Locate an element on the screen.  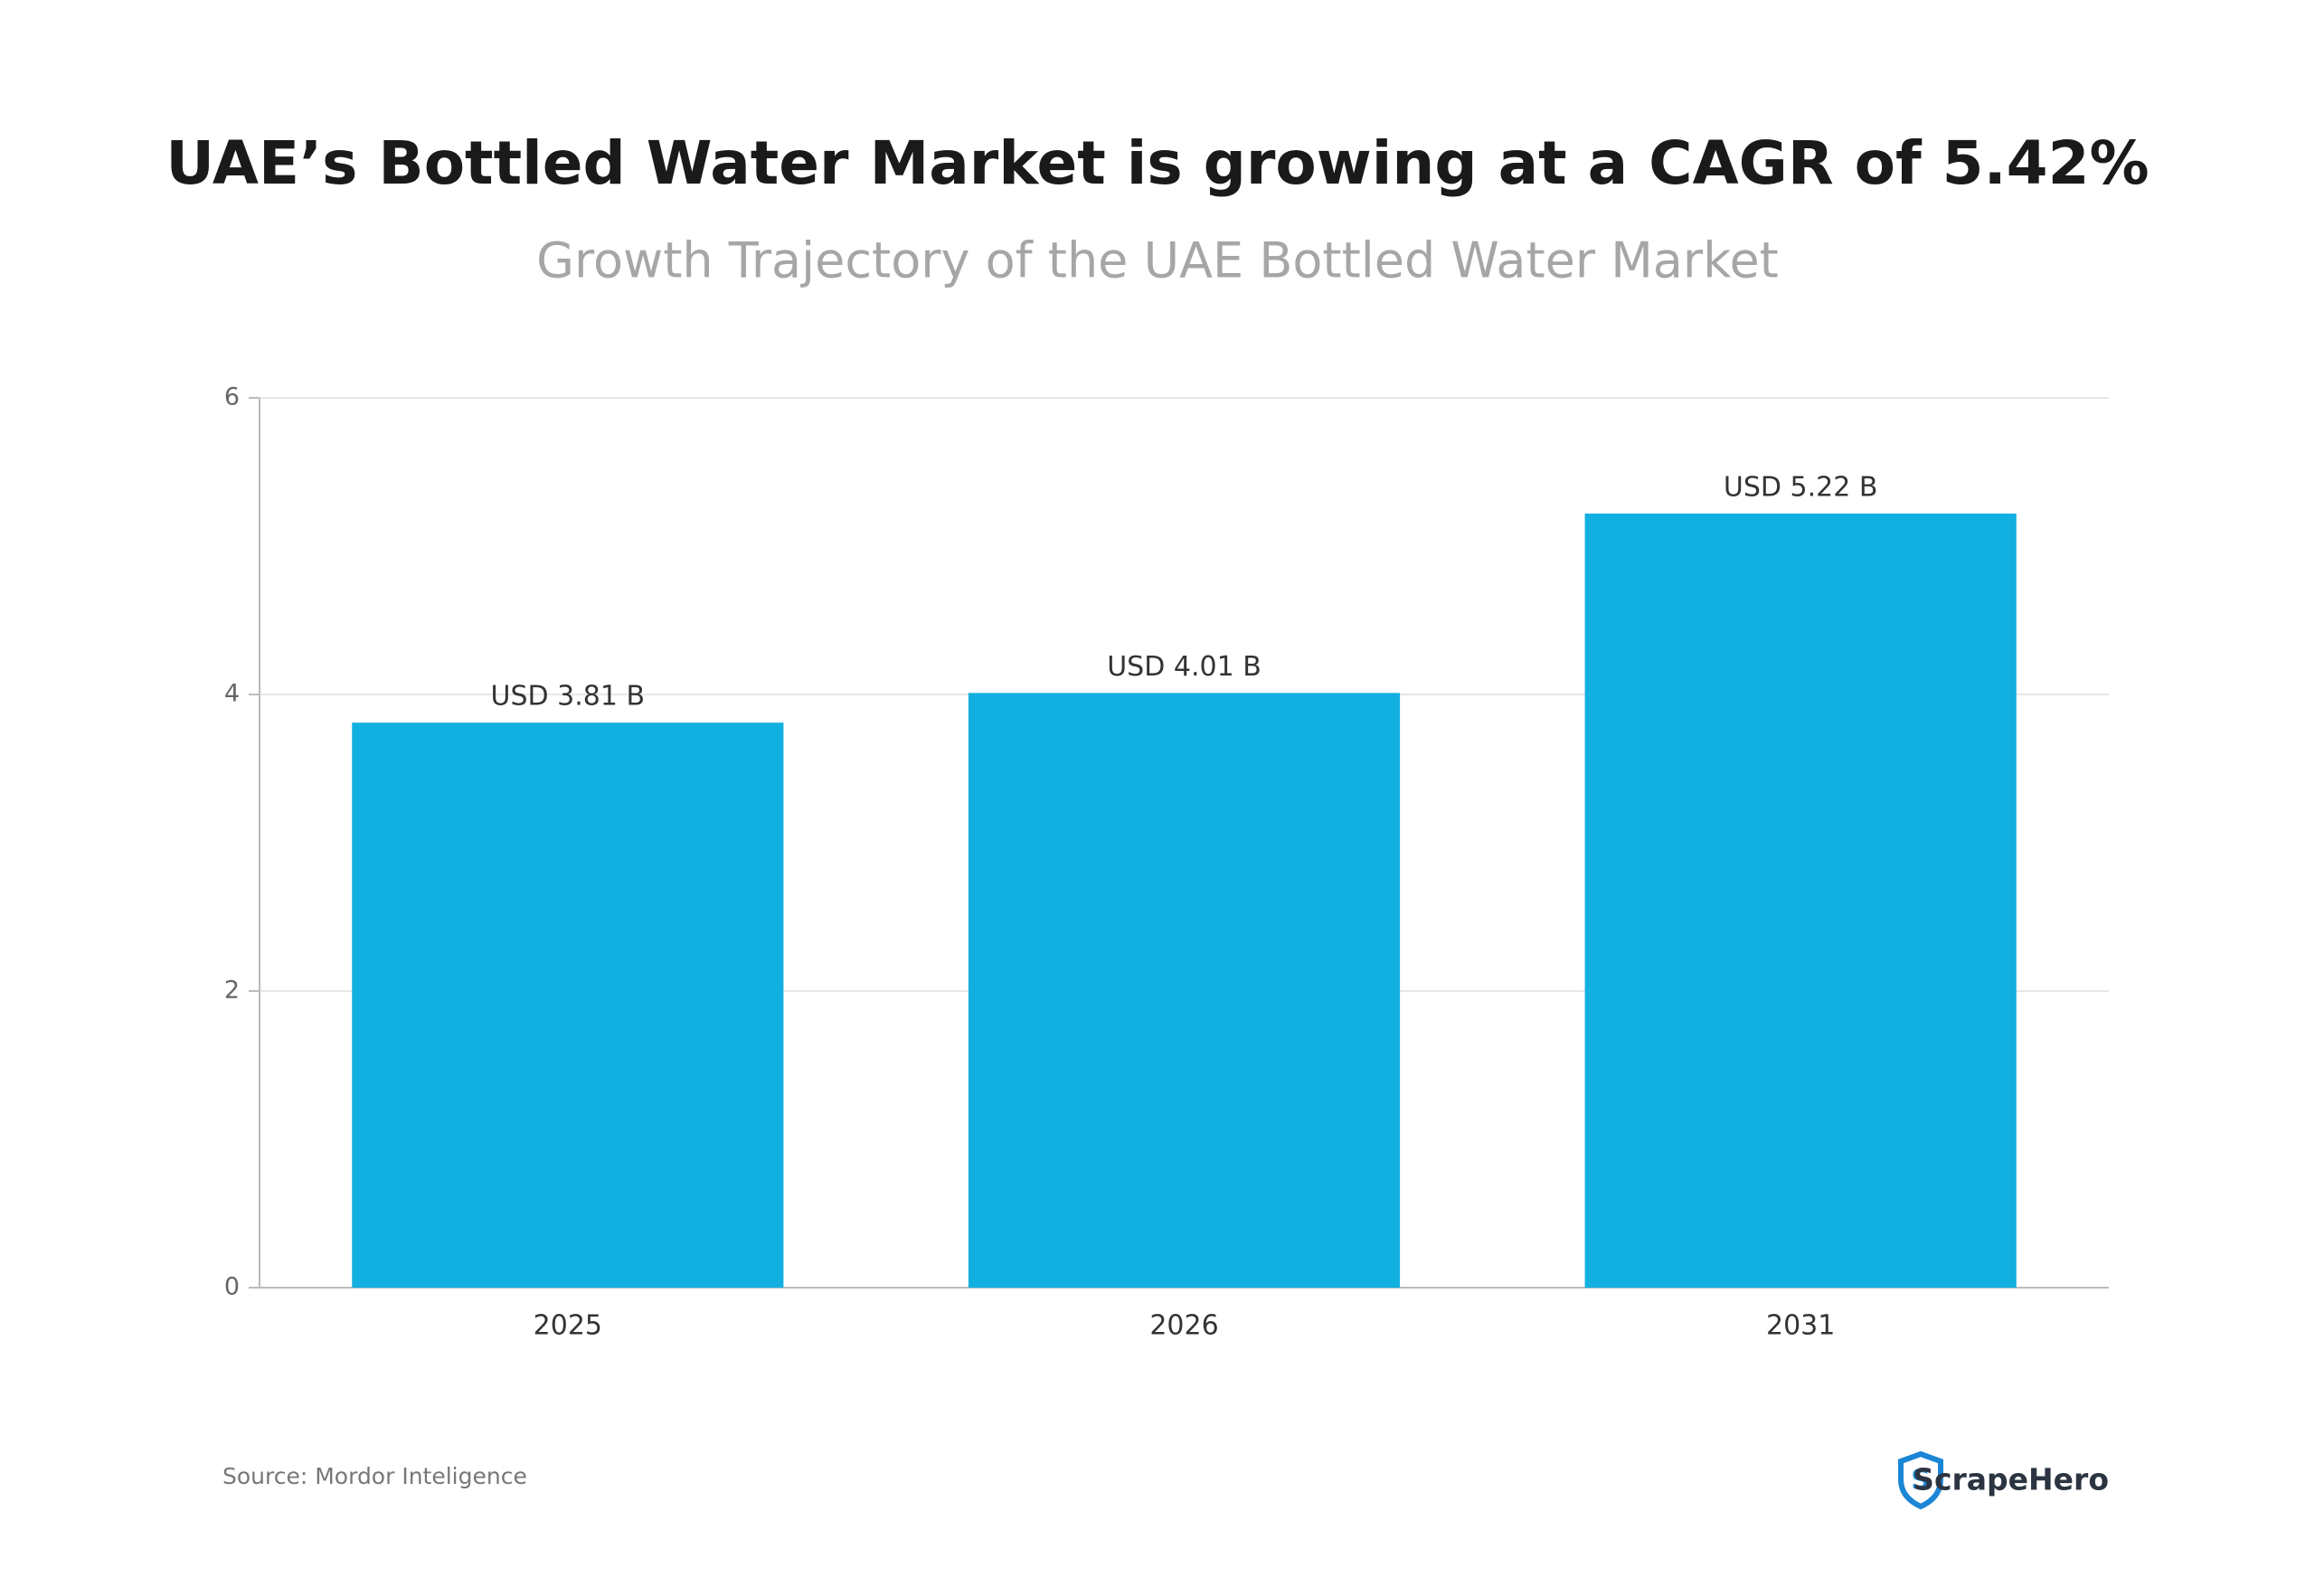
brand-logo: S is located at coordinates (1920, 1480).